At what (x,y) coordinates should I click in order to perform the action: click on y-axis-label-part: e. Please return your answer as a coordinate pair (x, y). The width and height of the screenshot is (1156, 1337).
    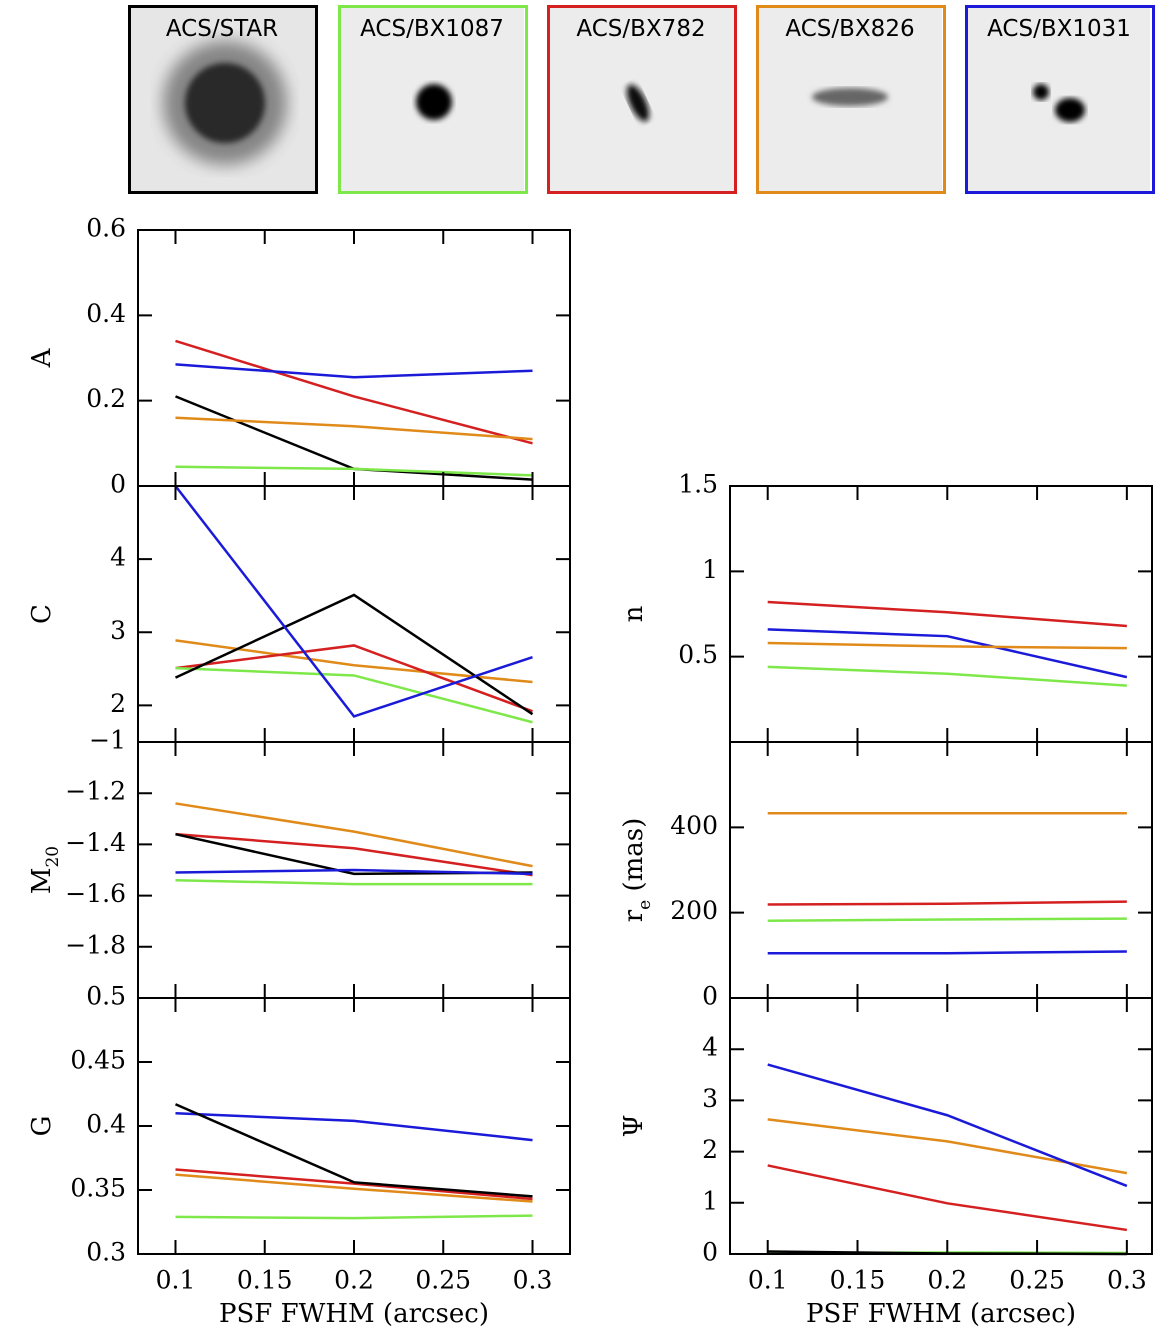
    Looking at the image, I should click on (645, 905).